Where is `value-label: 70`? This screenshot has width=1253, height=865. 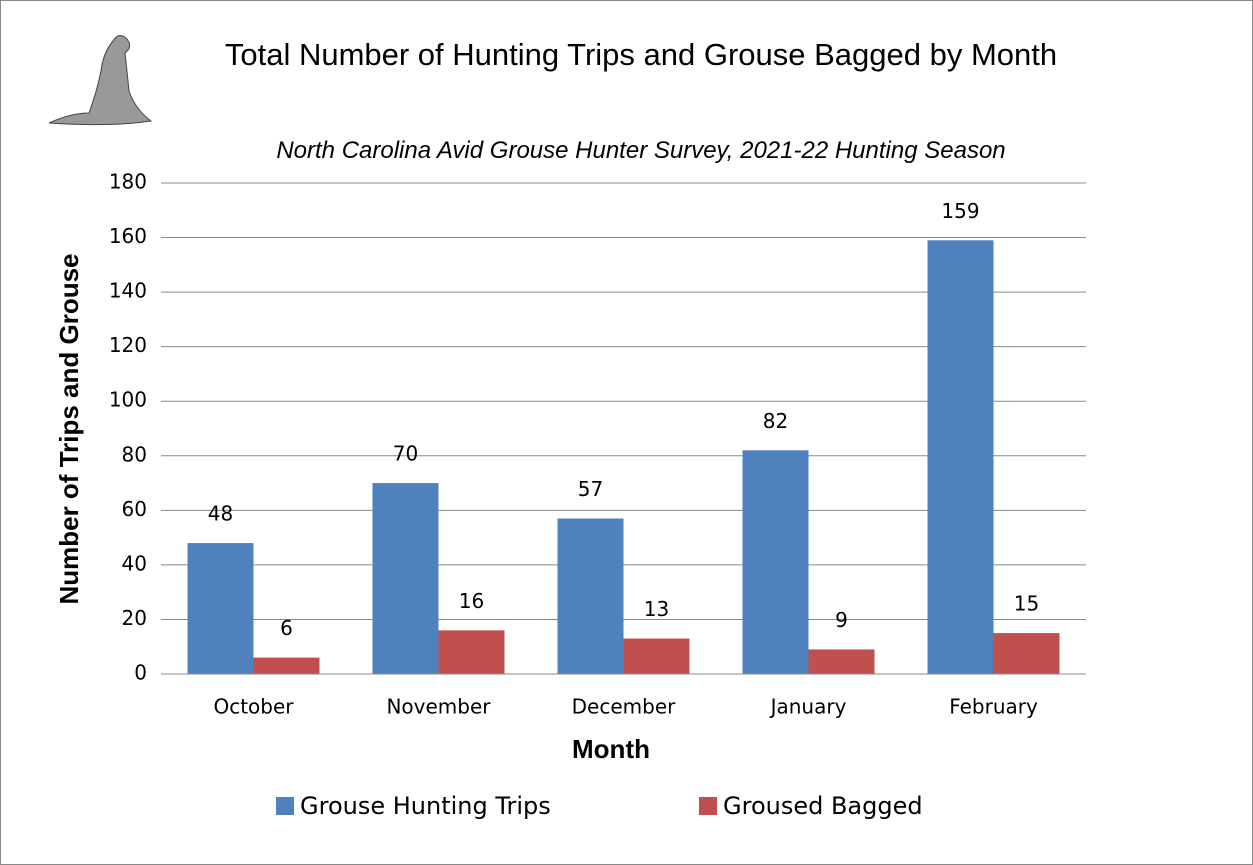 value-label: 70 is located at coordinates (405, 454).